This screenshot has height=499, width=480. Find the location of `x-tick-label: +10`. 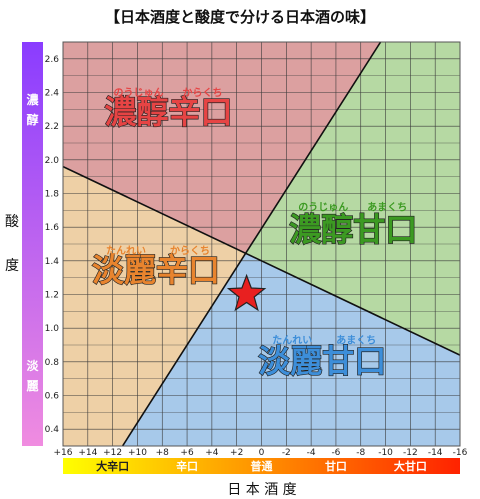

x-tick-label: +10 is located at coordinates (137, 453).